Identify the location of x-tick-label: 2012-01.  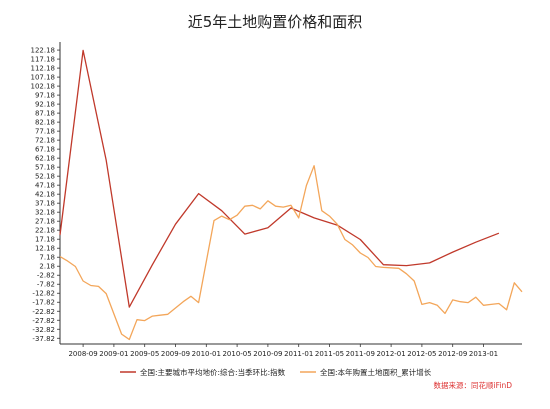
(390, 354).